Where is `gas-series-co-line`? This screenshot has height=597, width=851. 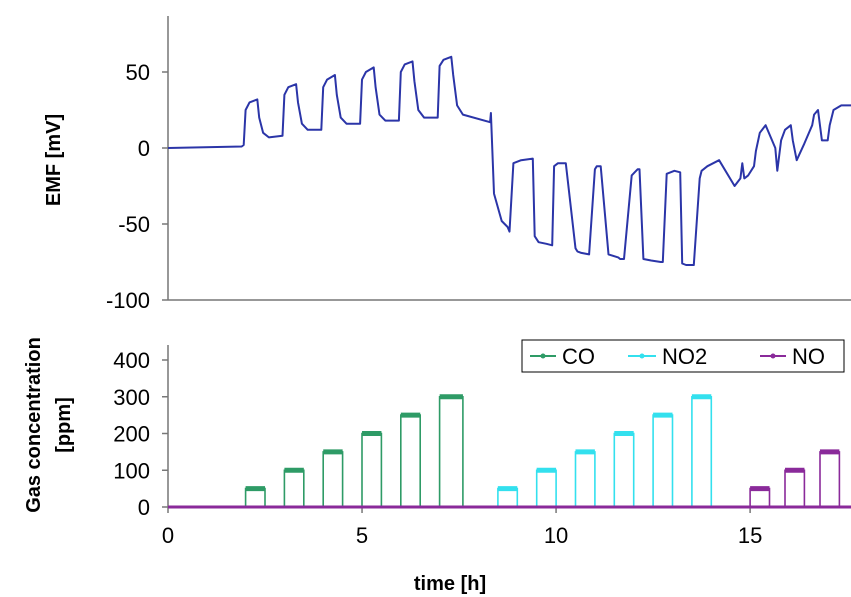 gas-series-co-line is located at coordinates (354, 451).